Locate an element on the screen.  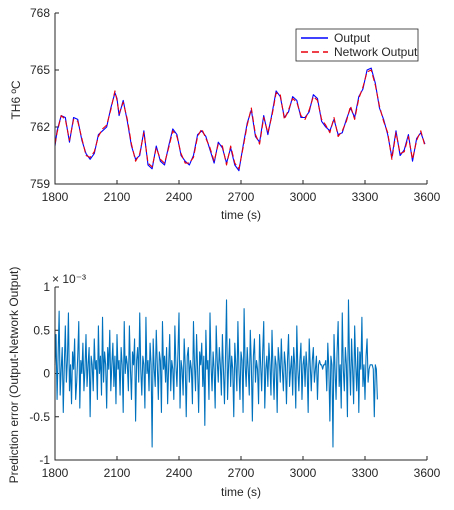
legend-label-output: Output is located at coordinates (352, 38).